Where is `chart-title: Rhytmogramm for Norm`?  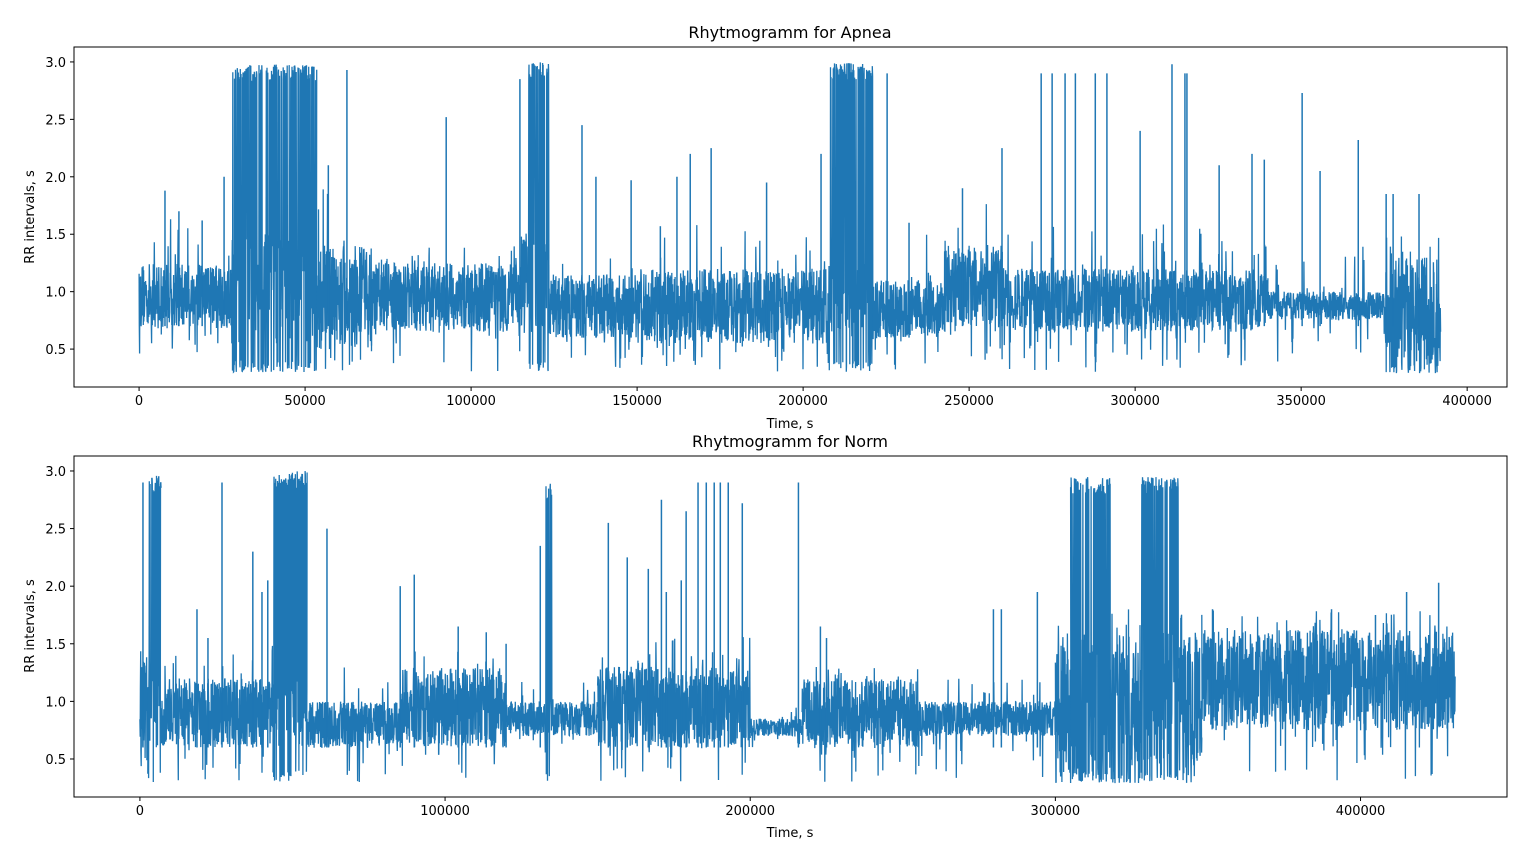 chart-title: Rhytmogramm for Norm is located at coordinates (790, 441).